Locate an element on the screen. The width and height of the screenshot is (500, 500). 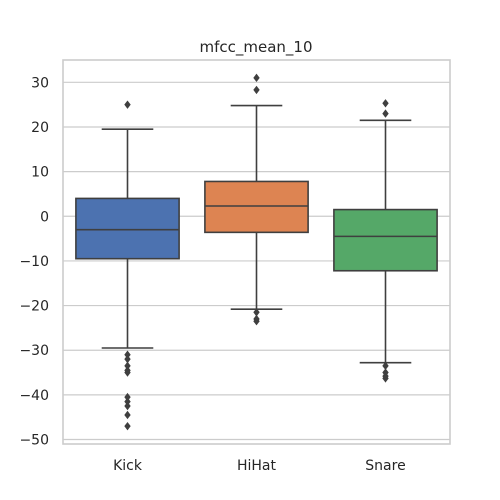
box-kick is located at coordinates (127, 265).